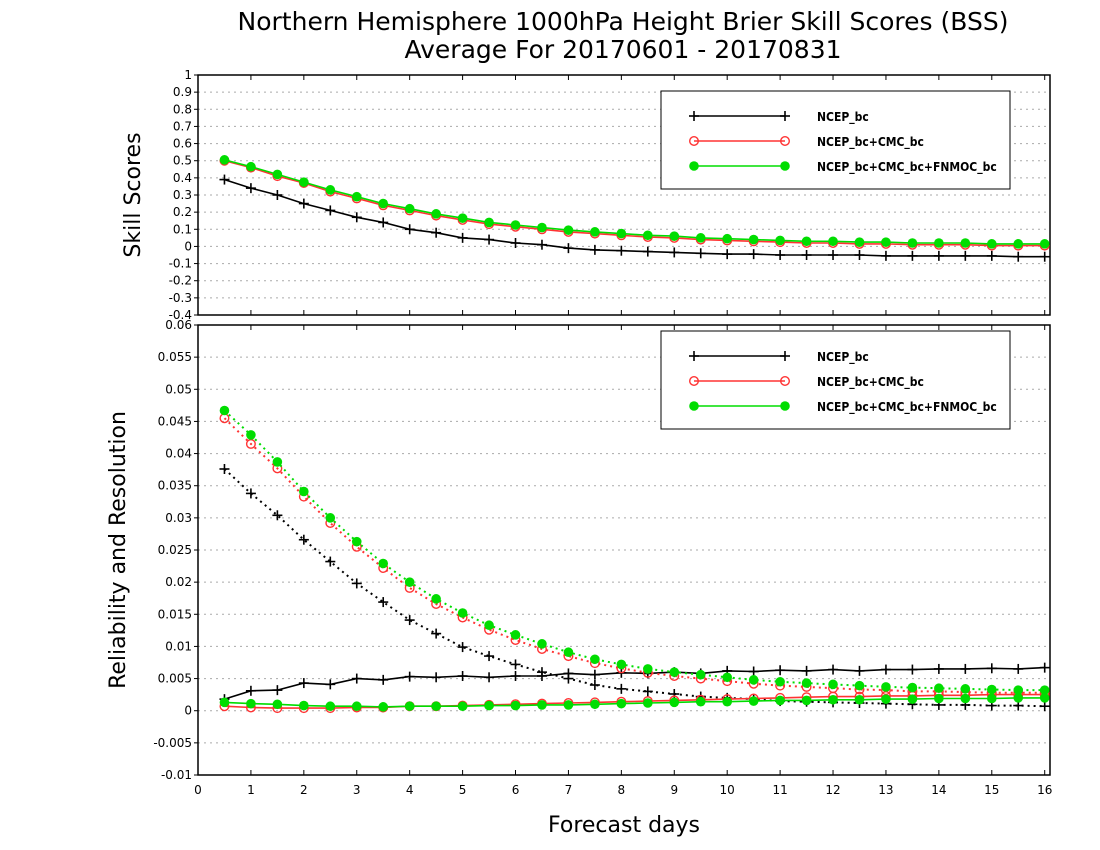 The image size is (1100, 850). What do you see at coordinates (779, 790) in the screenshot?
I see `x-tick-label: 11` at bounding box center [779, 790].